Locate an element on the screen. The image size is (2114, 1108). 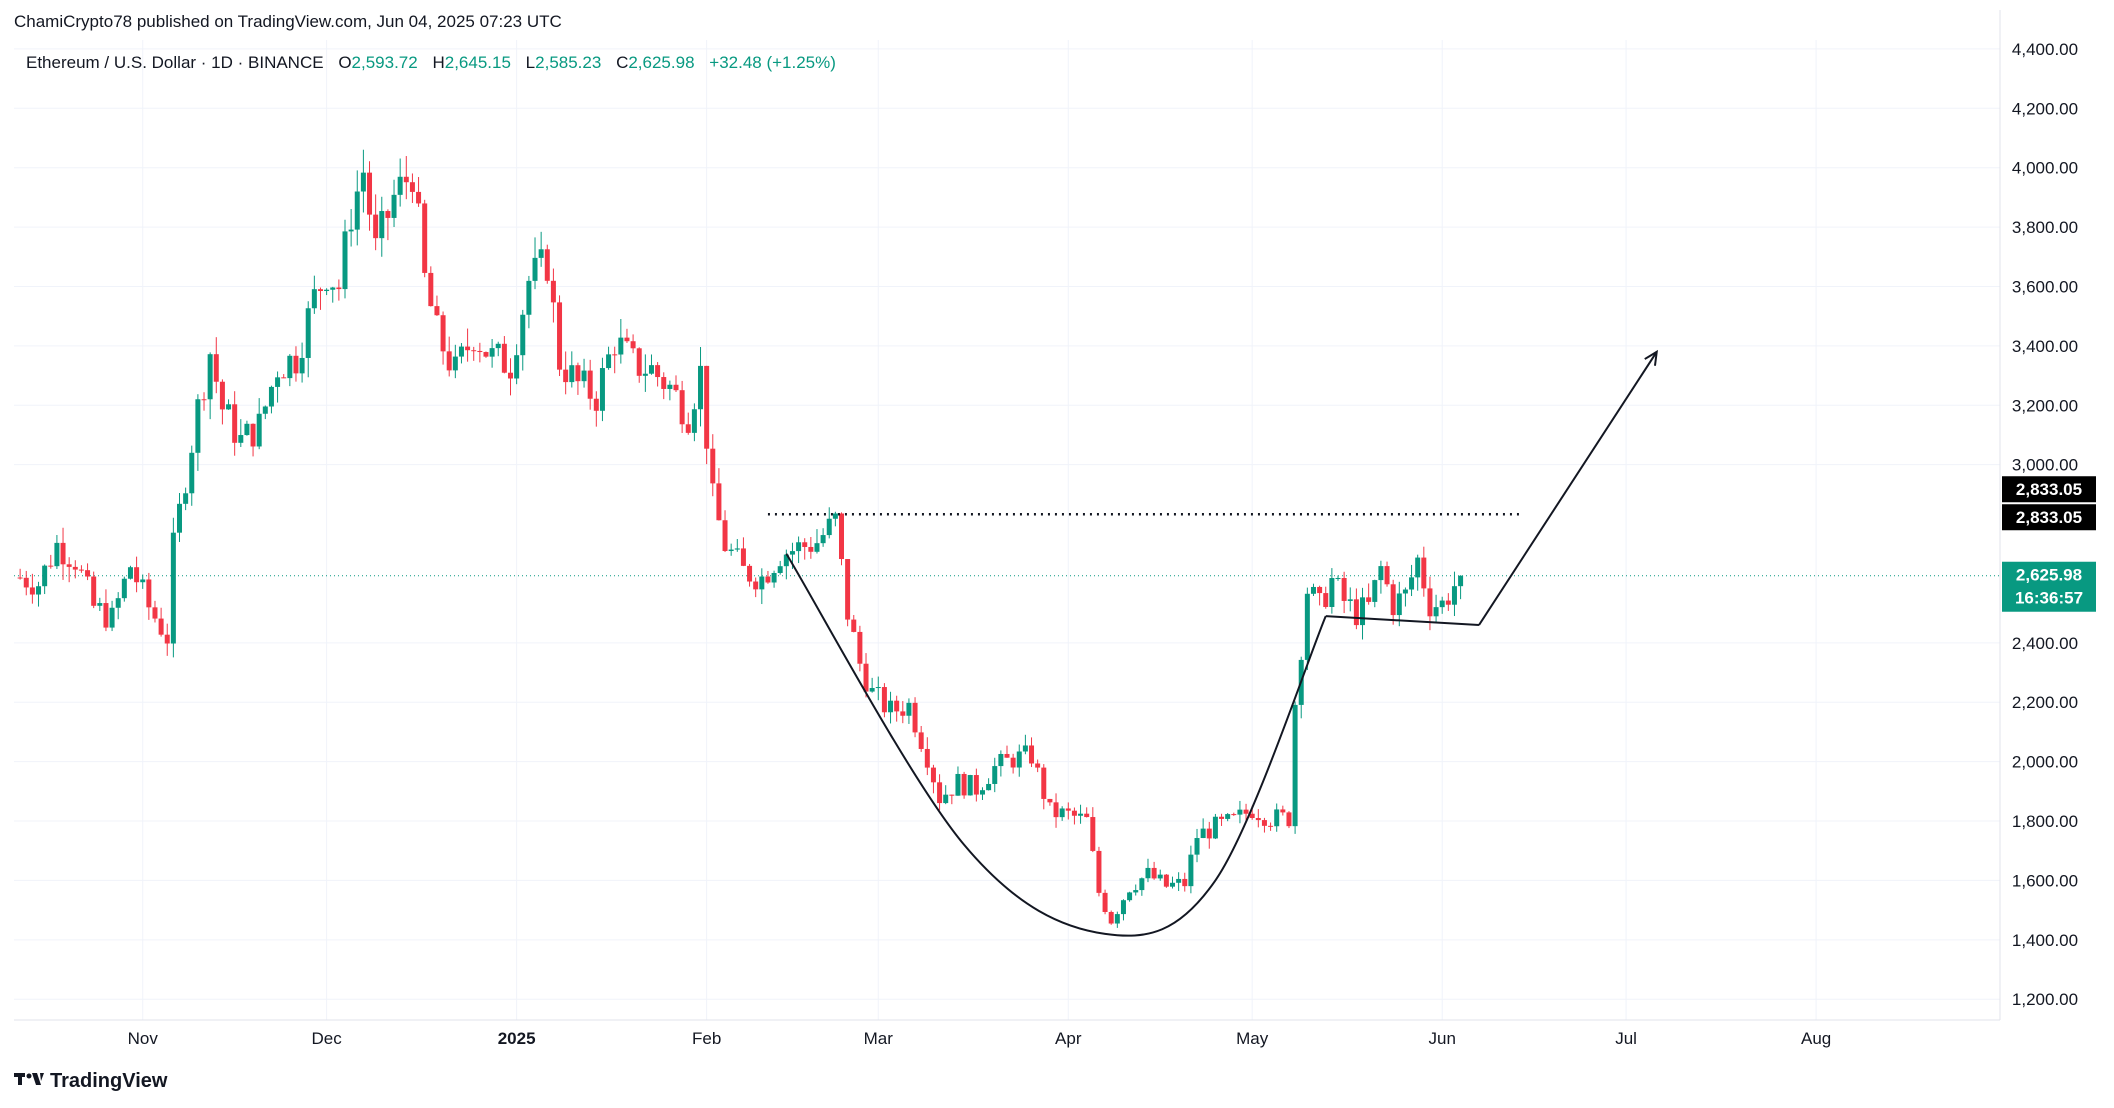
projection-arrow-head is located at coordinates (1651, 357).